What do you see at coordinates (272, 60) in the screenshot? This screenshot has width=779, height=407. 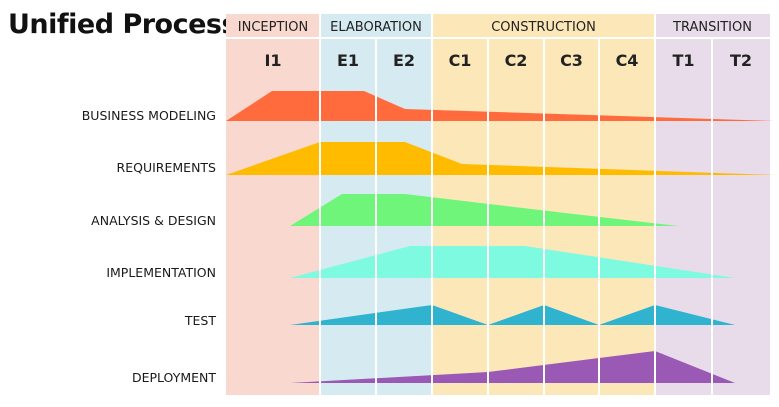 I see `iteration-label-i1: I1` at bounding box center [272, 60].